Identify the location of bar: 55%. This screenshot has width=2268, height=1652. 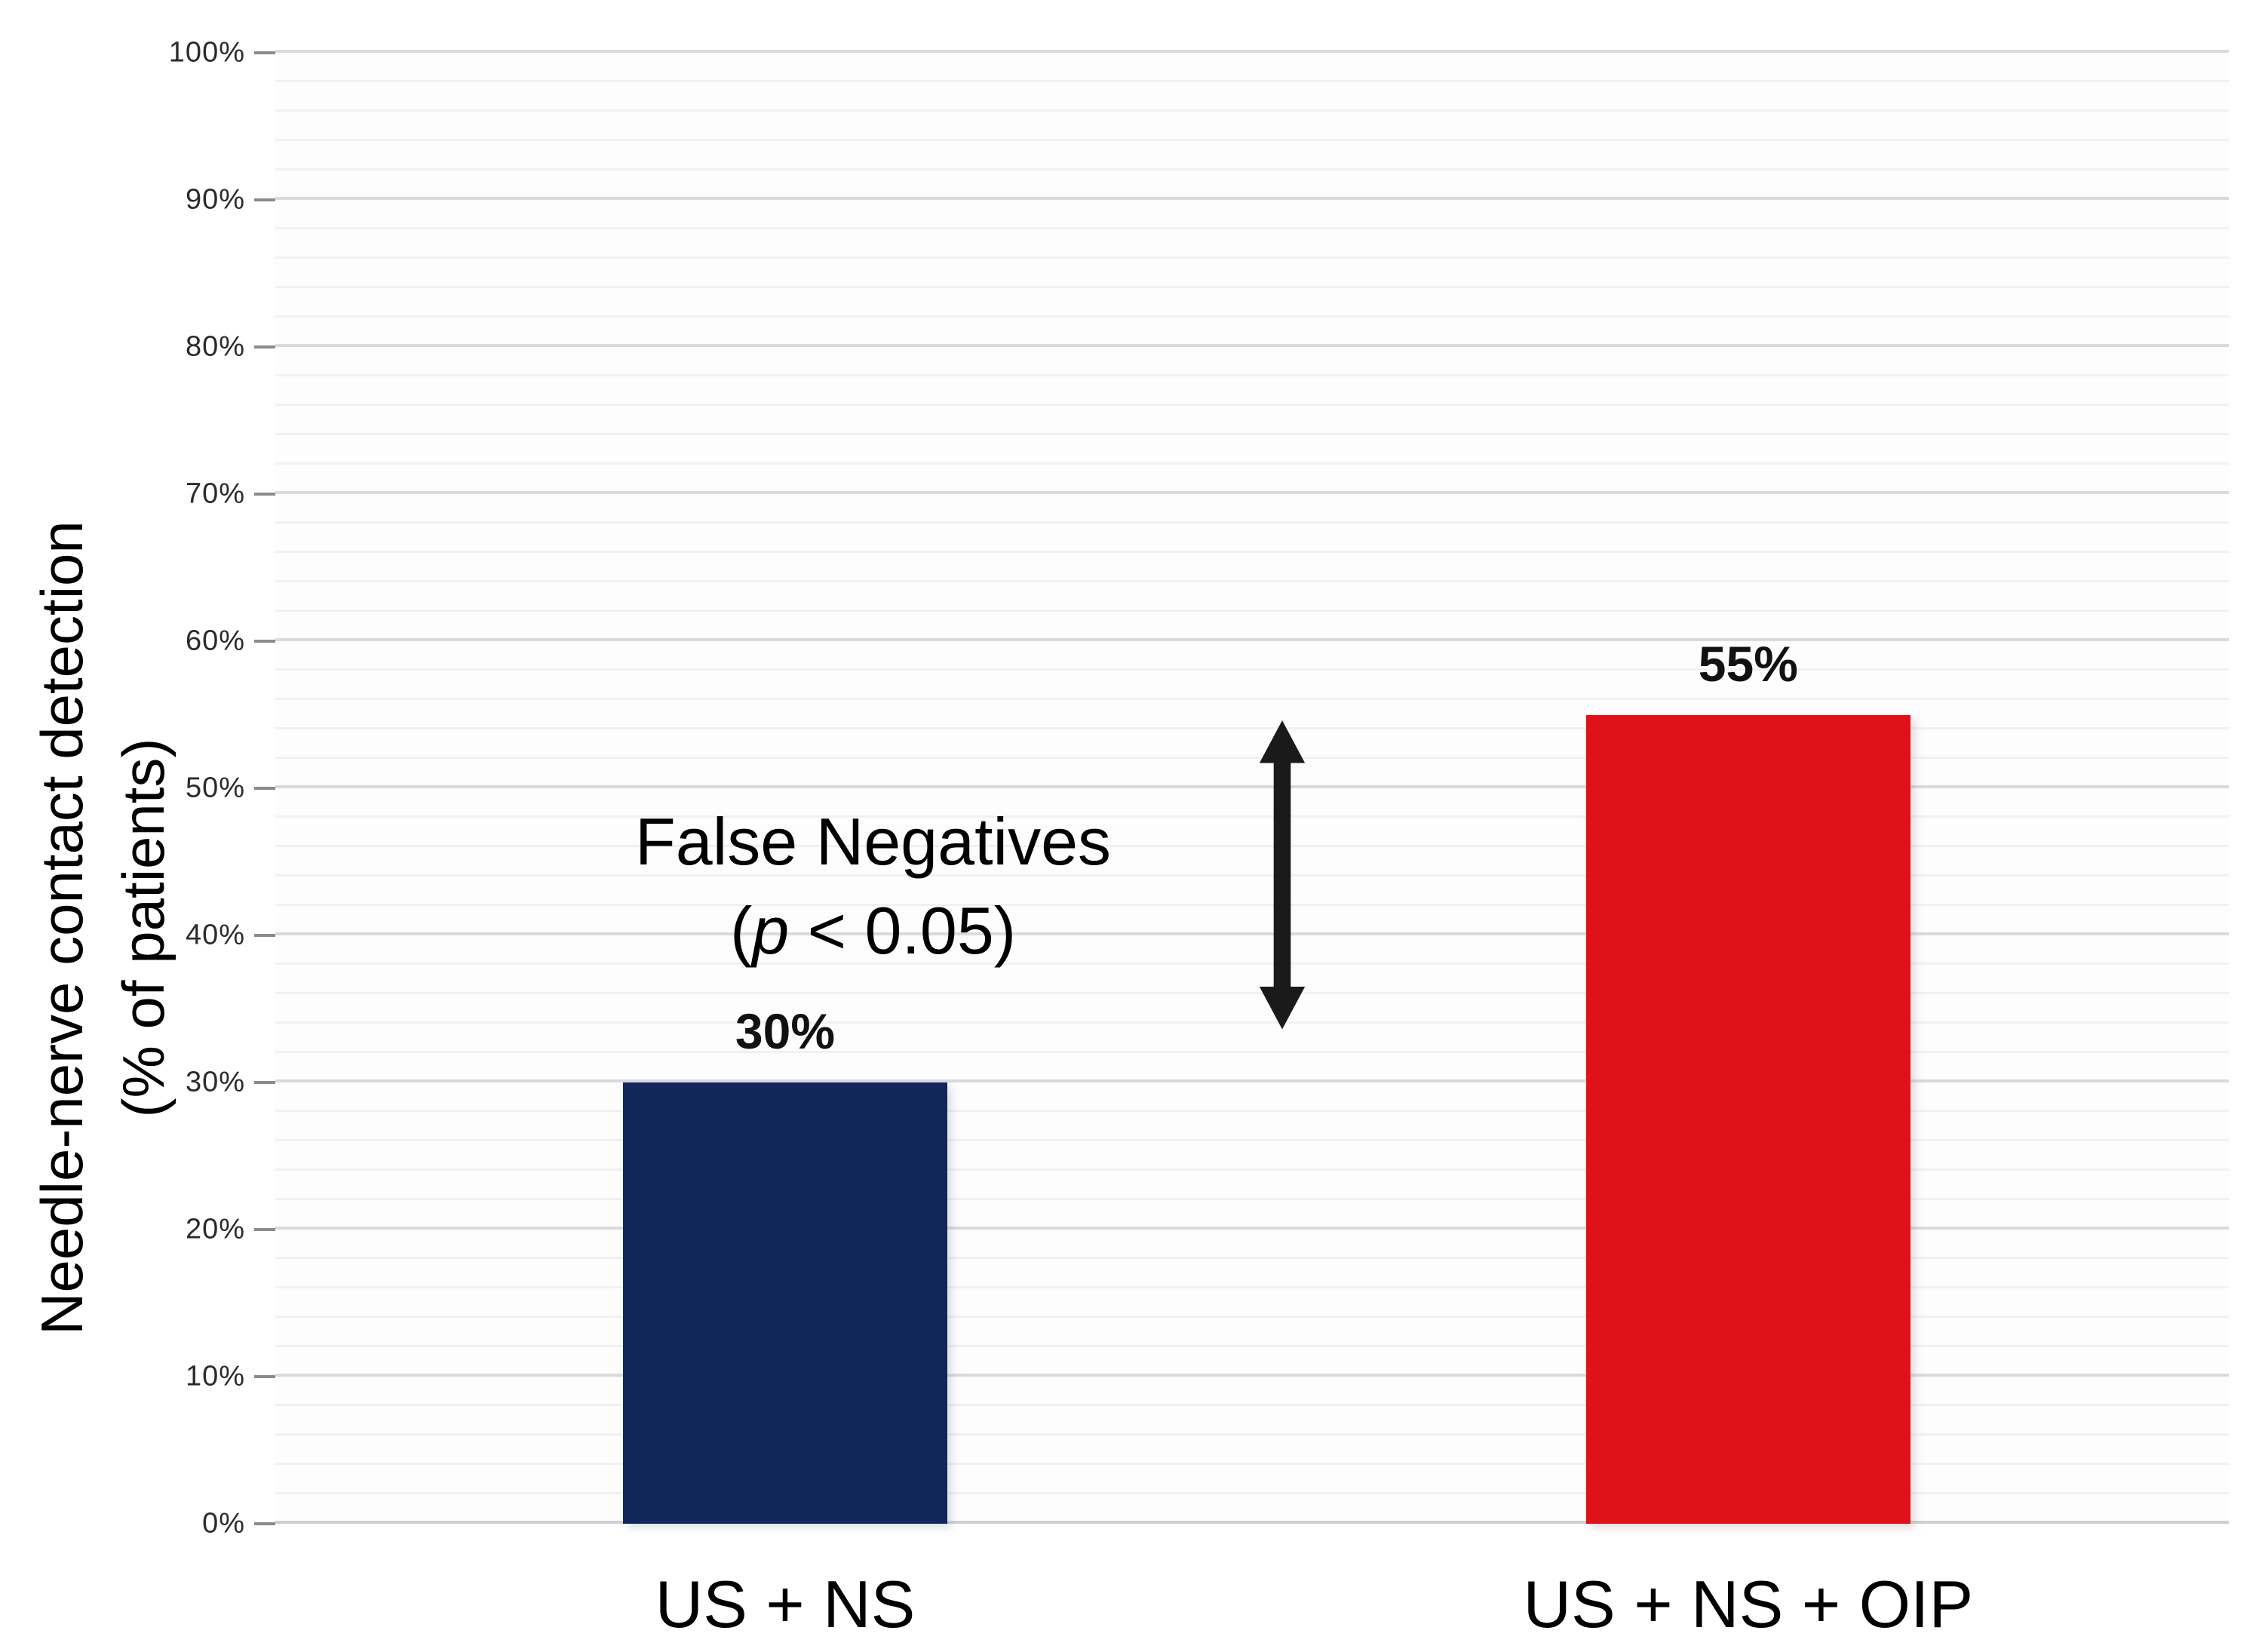
(1747, 1080).